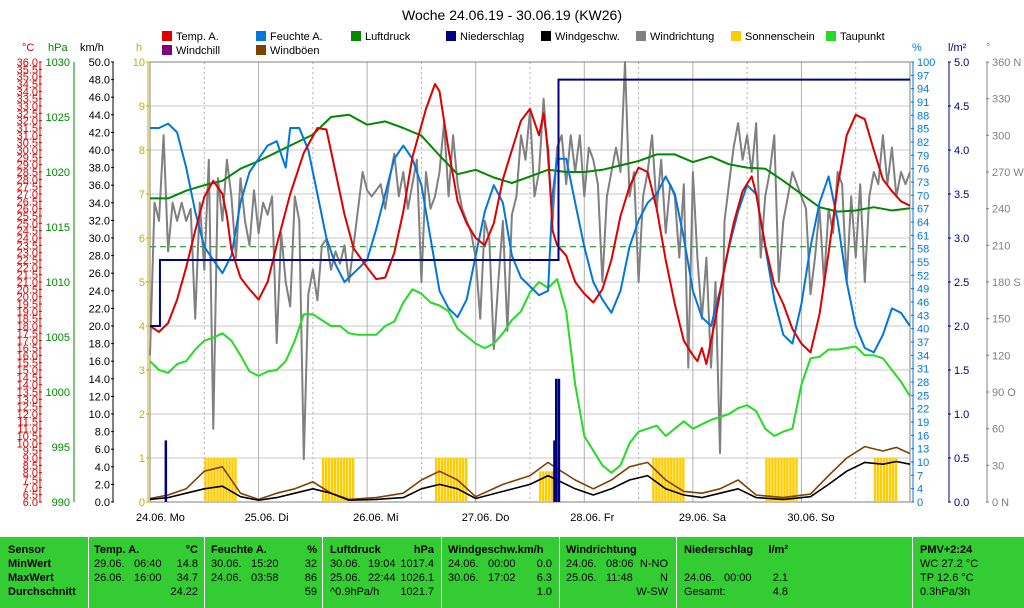 This screenshot has height=608, width=1024. I want to click on axis-kmh-tick: 18.0, so click(99, 345).